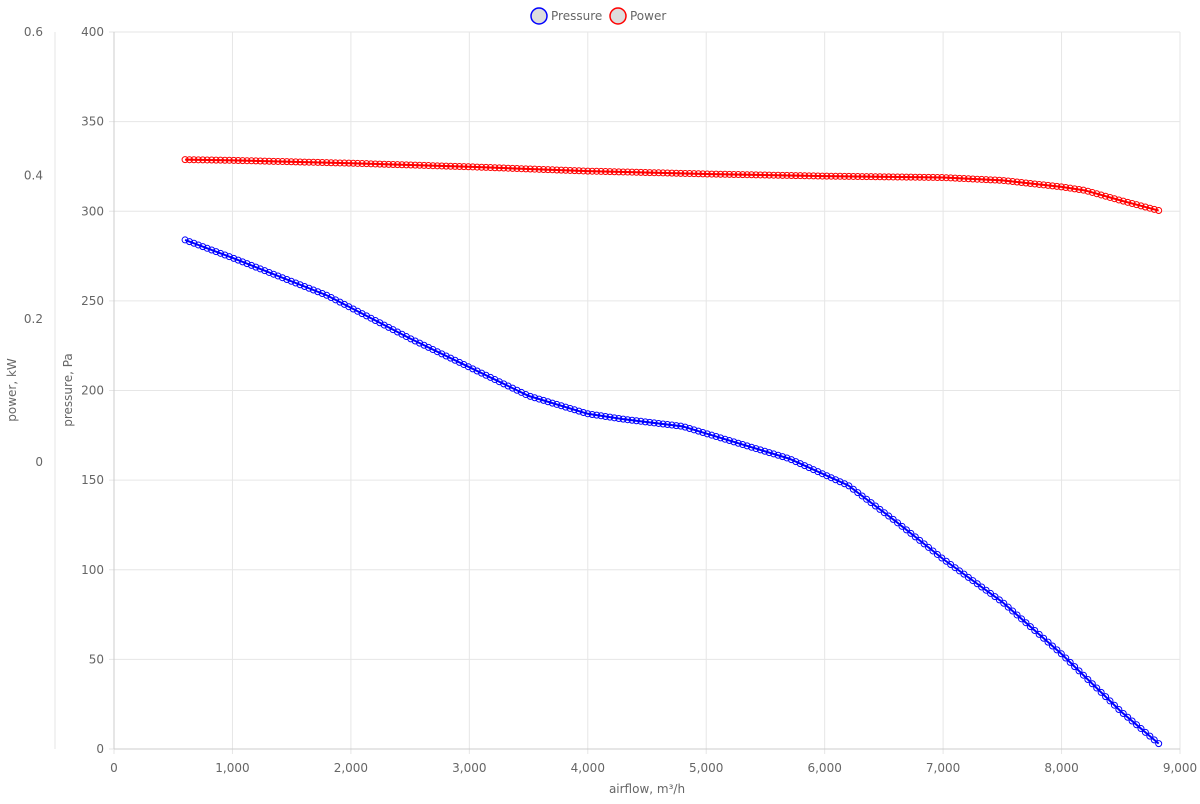 This screenshot has width=1200, height=804. I want to click on power-tick-label: 0.4, so click(33, 175).